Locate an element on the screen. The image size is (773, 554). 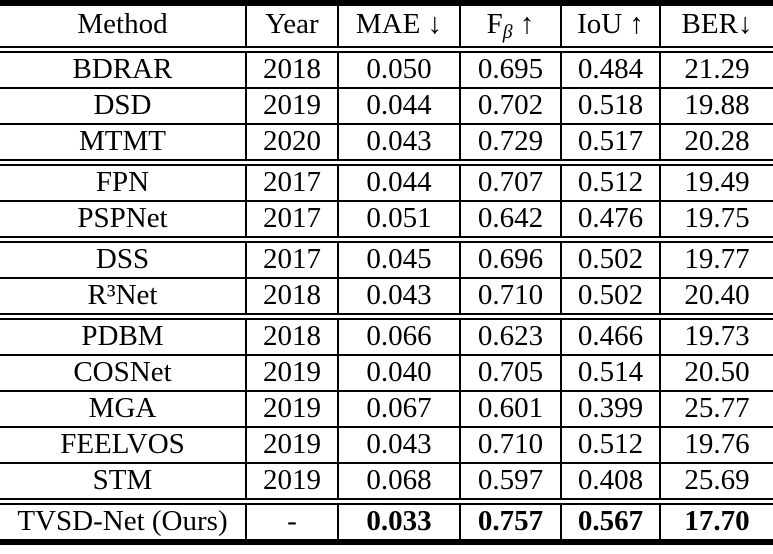
cell-method: PDBM is located at coordinates (123, 335).